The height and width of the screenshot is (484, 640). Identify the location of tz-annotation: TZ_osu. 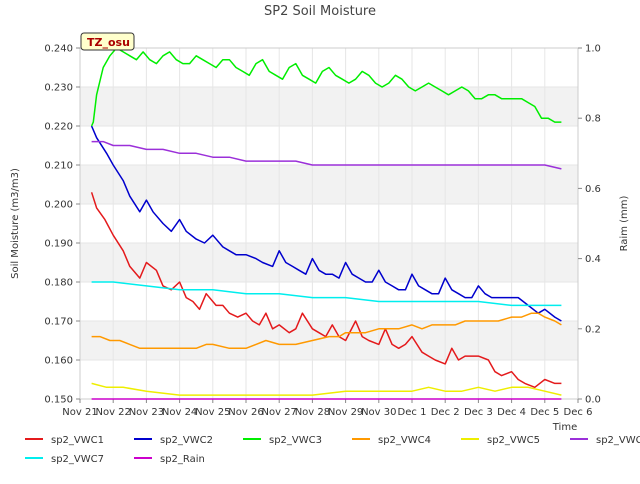
(107, 41).